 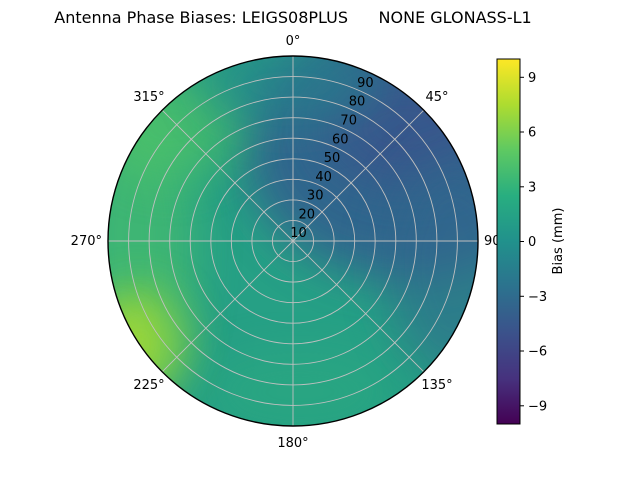 What do you see at coordinates (357, 102) in the screenshot?
I see `zenith-label-80: 80` at bounding box center [357, 102].